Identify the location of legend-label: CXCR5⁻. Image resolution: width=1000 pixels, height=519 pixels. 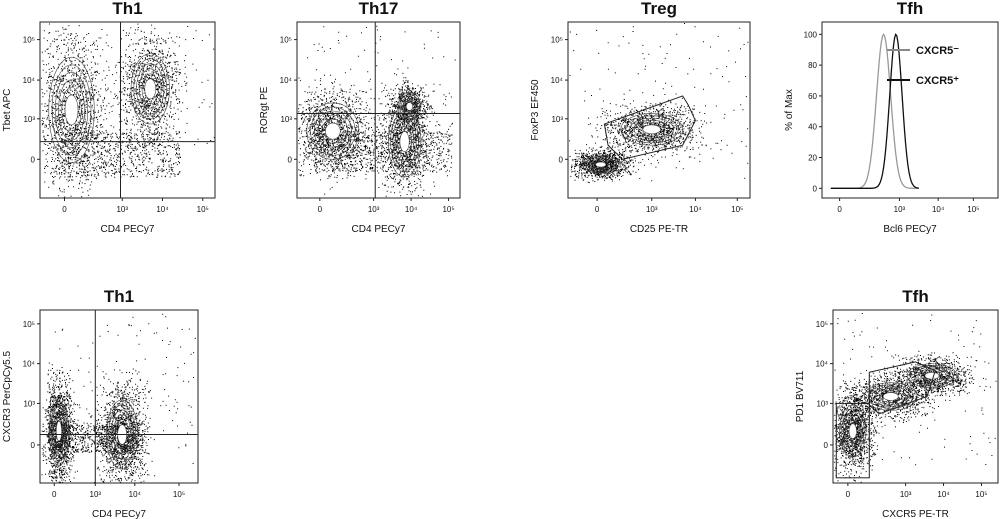
(937, 51).